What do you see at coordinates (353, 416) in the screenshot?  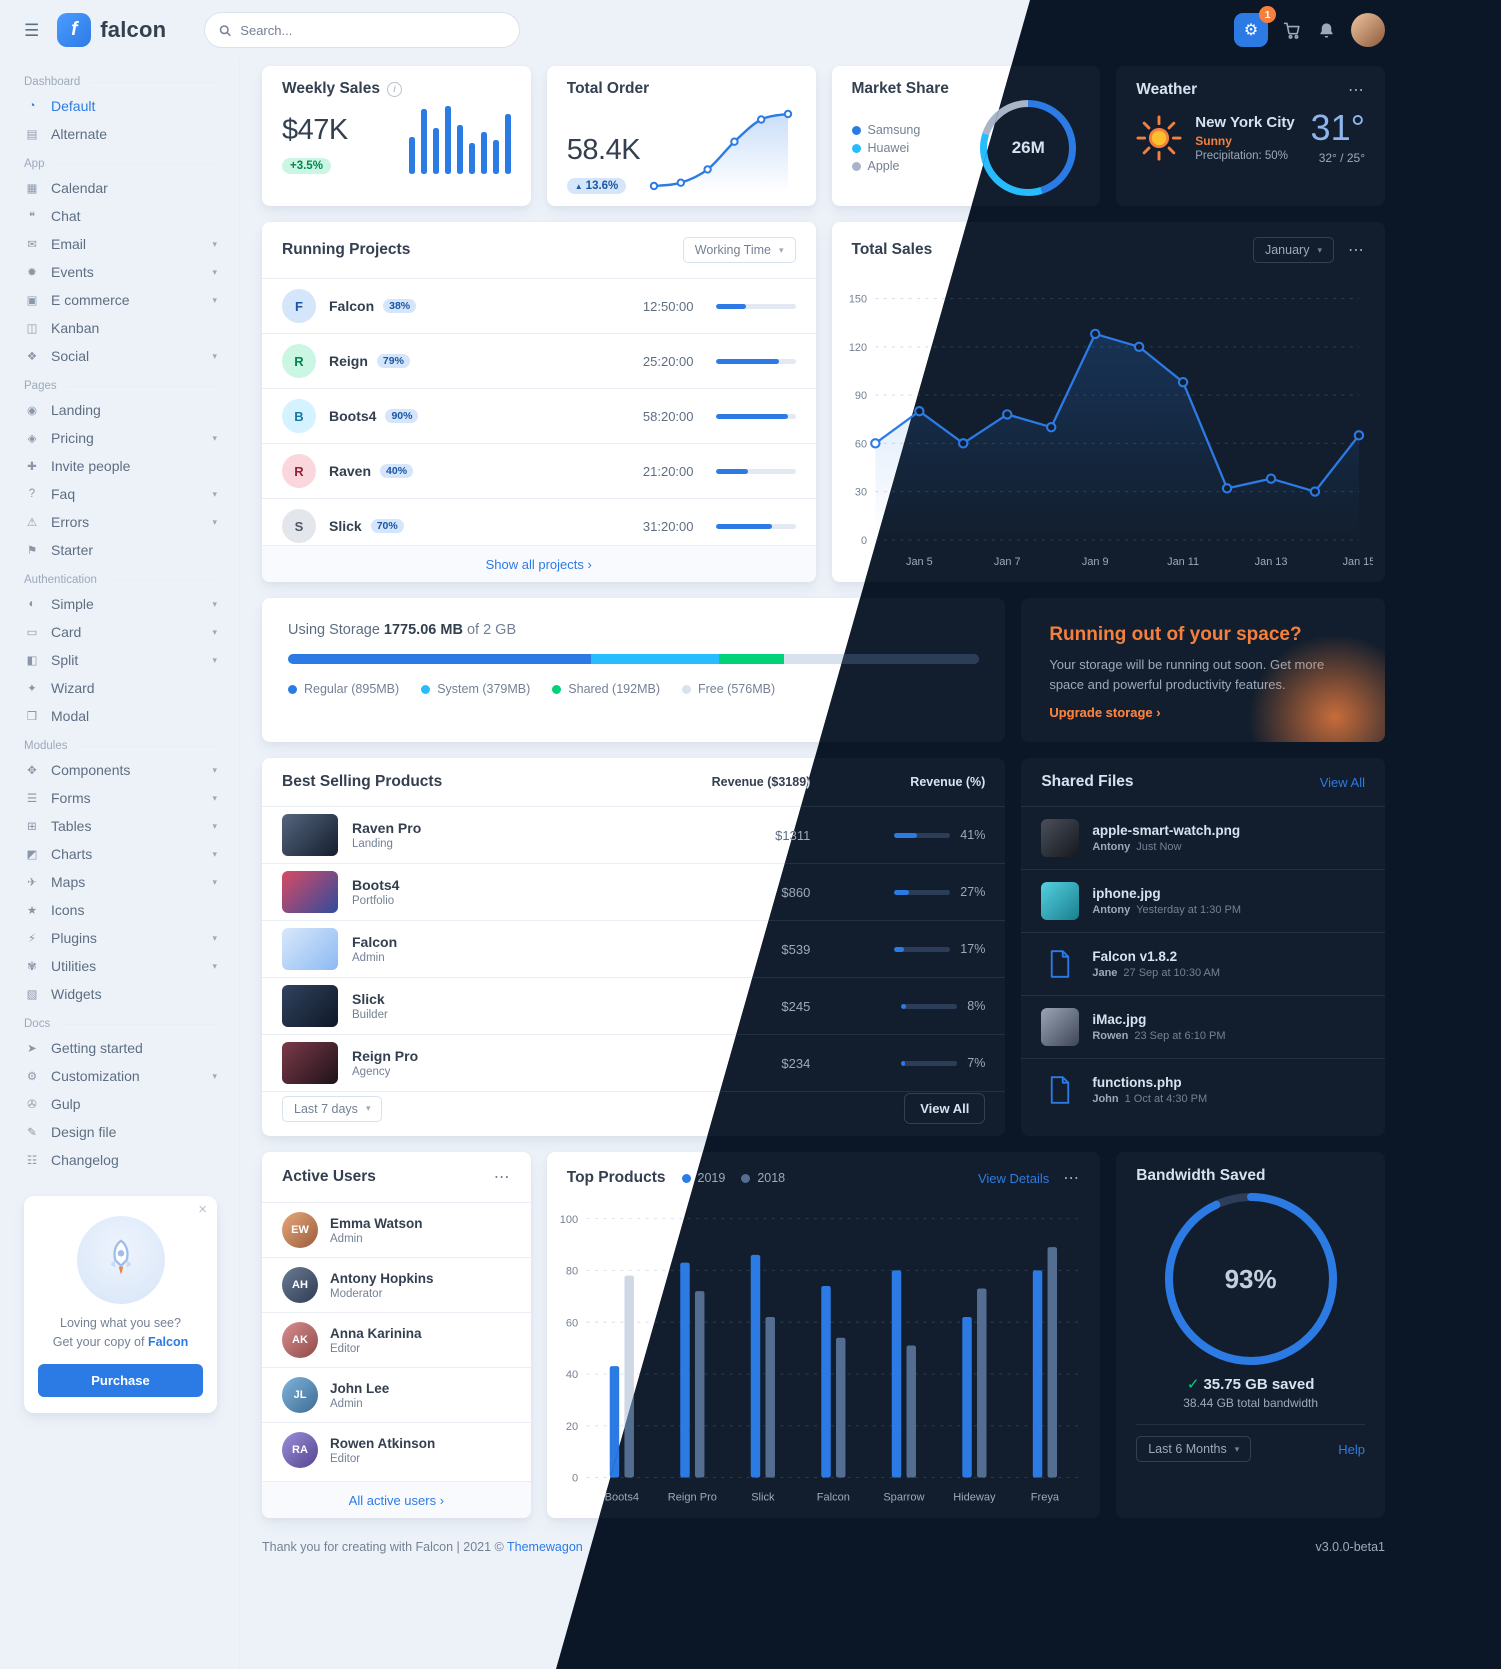 I see `project-name: Boots4` at bounding box center [353, 416].